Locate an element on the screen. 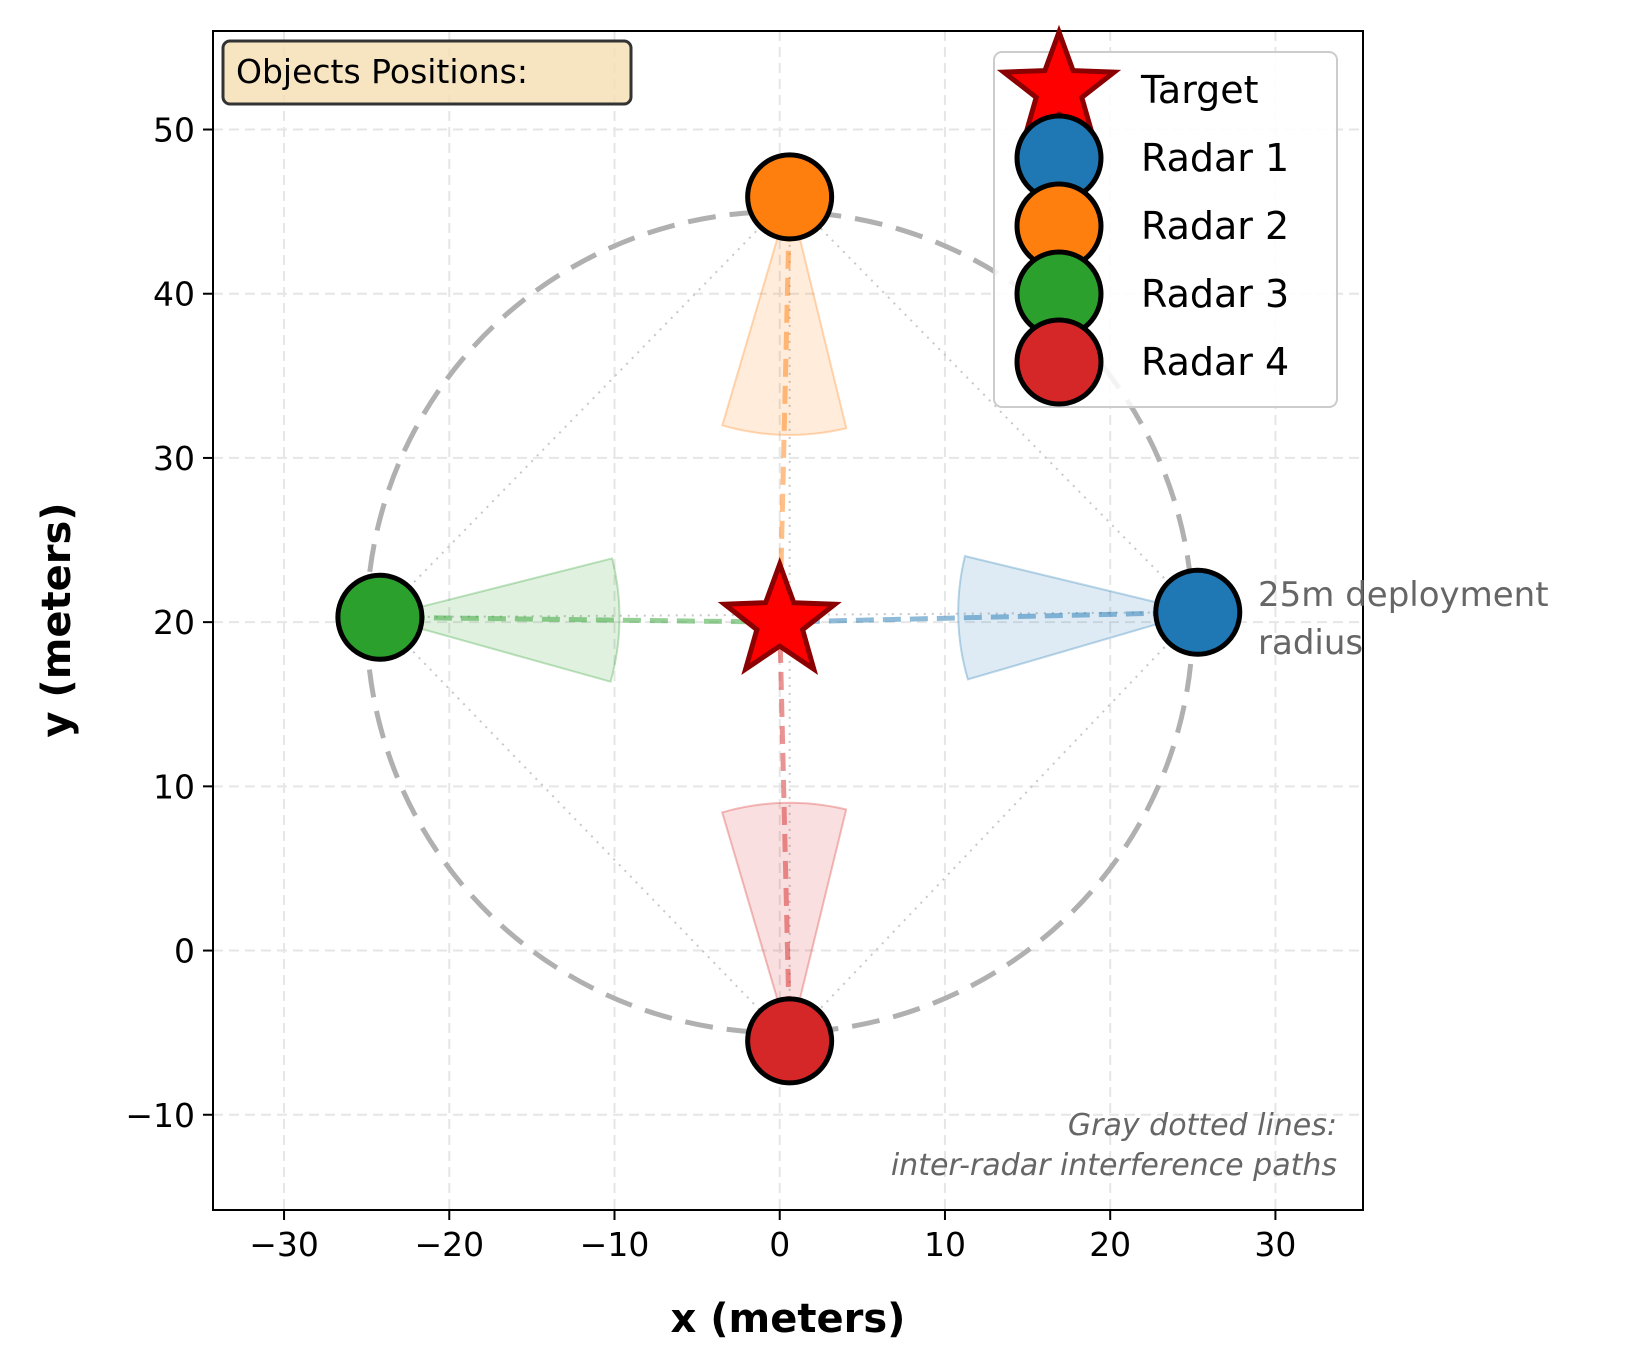  x-tick-label: −10 is located at coordinates (615, 1244).